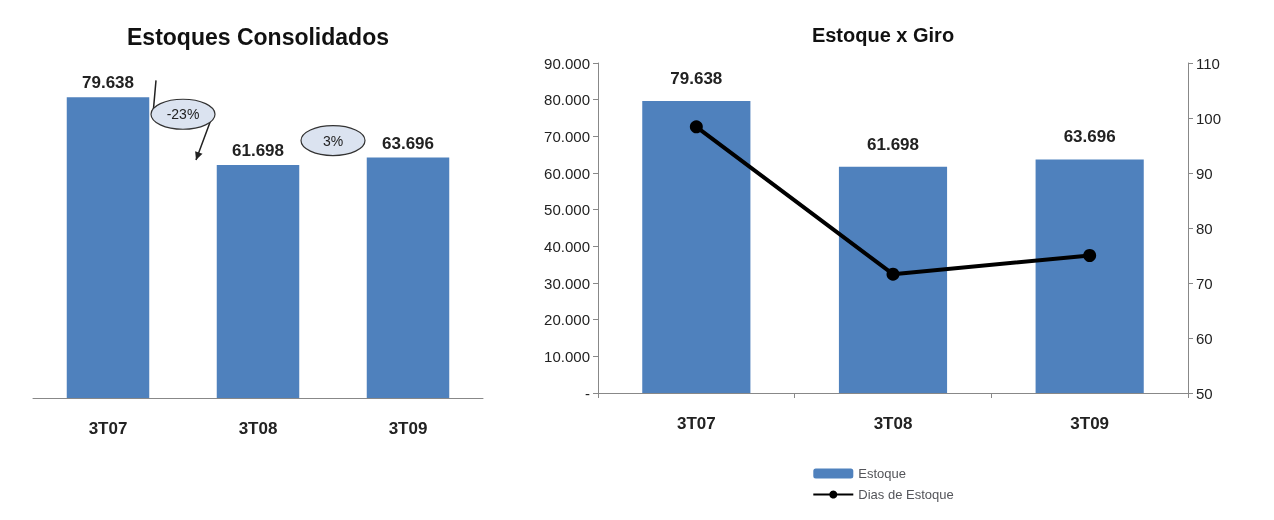 The height and width of the screenshot is (520, 1274). What do you see at coordinates (906, 494) in the screenshot?
I see `legend-label: Dias de Estoque` at bounding box center [906, 494].